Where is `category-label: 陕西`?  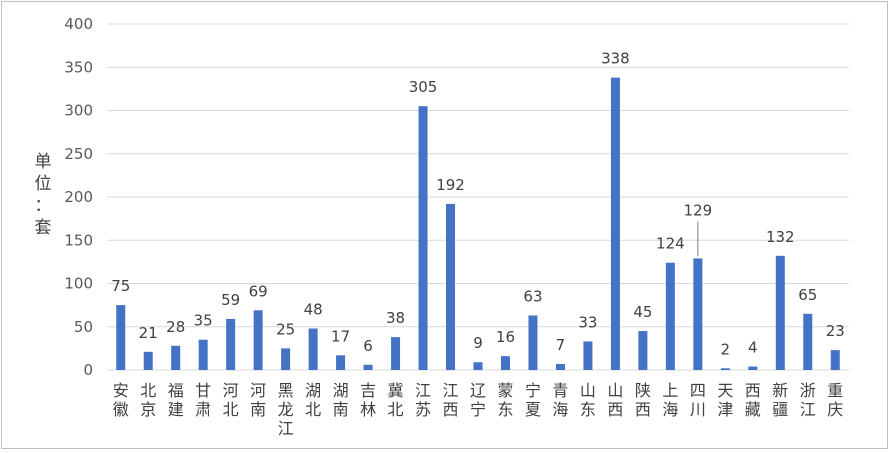 category-label: 陕西 is located at coordinates (643, 400).